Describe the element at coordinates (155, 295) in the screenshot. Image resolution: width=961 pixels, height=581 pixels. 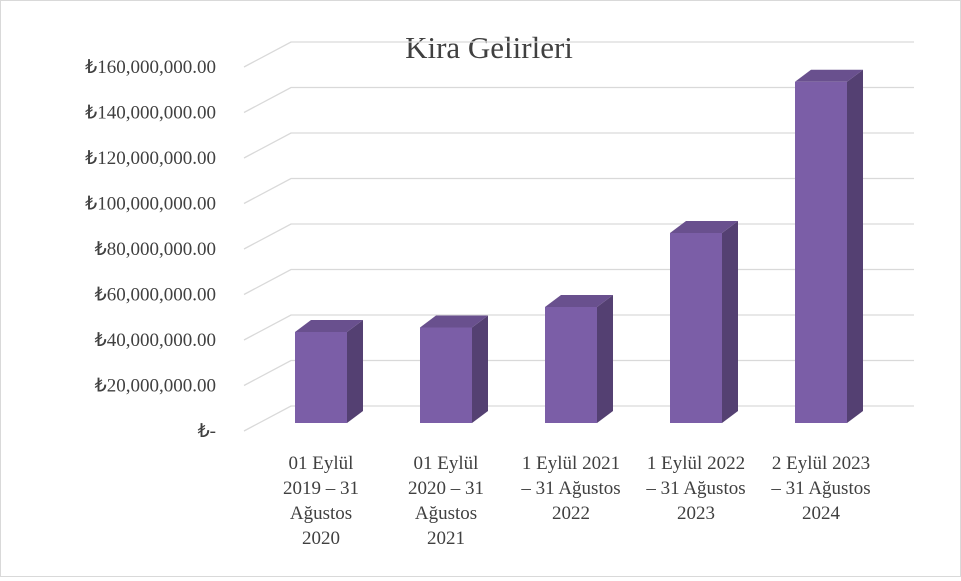
I see `y-tick-label: ₺60,000,000.00` at that location.